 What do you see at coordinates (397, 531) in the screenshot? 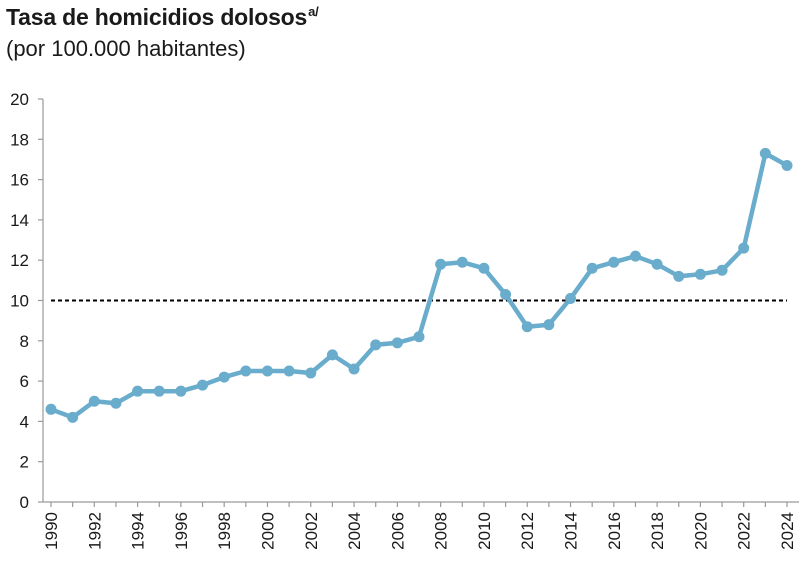
I see `x-tick-label: 2006` at bounding box center [397, 531].